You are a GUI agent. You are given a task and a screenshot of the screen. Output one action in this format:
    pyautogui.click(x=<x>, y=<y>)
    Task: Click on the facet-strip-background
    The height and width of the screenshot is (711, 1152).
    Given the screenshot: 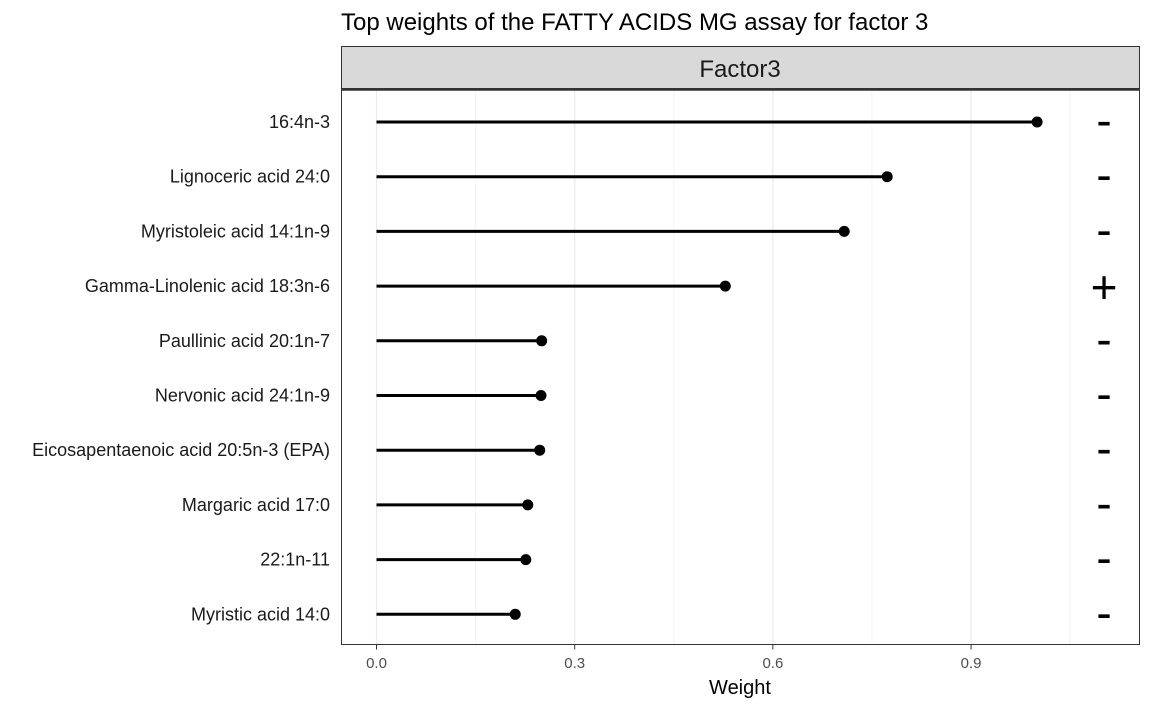 What is the action you would take?
    pyautogui.click(x=740, y=67)
    